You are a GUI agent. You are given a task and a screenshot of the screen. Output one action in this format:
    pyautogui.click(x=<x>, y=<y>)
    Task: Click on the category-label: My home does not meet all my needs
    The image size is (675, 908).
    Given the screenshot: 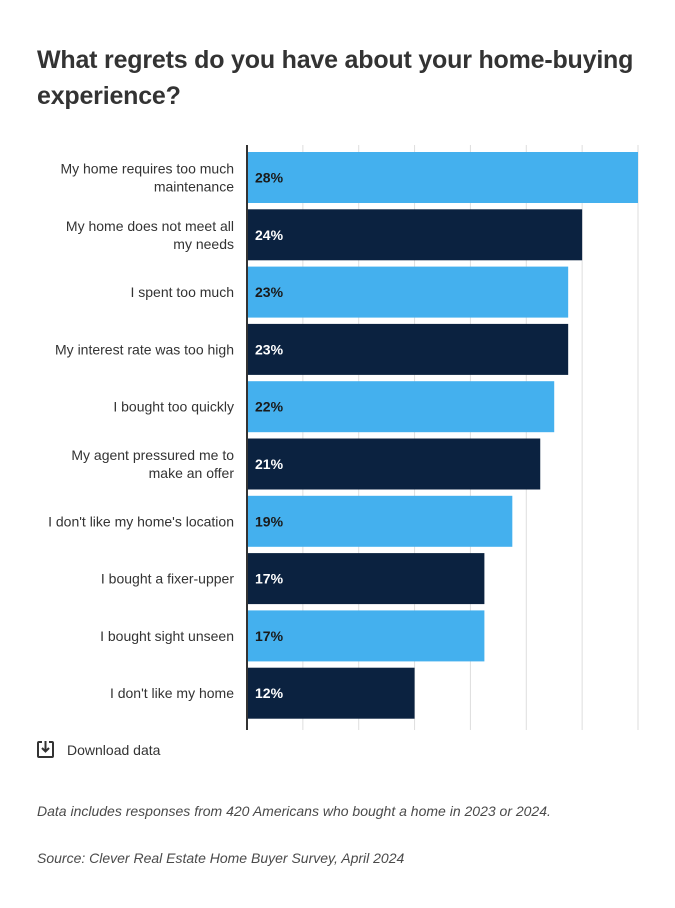 What is the action you would take?
    pyautogui.click(x=150, y=235)
    